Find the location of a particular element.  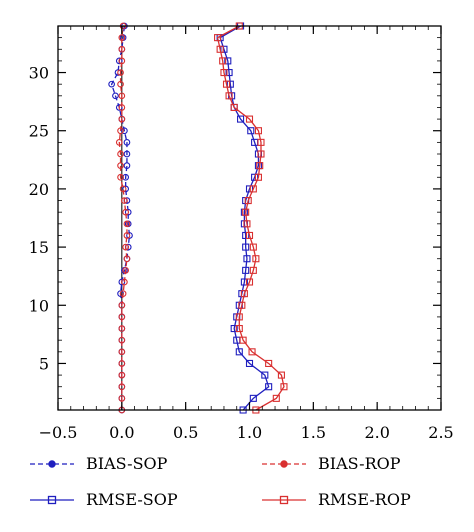

y-tick-label: 20 is located at coordinates (39, 189).